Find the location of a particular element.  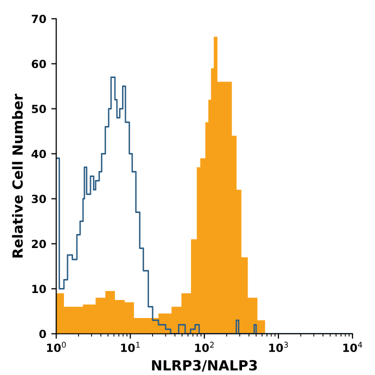

y-axis-title: Relative Cell Number is located at coordinates (17, 176).